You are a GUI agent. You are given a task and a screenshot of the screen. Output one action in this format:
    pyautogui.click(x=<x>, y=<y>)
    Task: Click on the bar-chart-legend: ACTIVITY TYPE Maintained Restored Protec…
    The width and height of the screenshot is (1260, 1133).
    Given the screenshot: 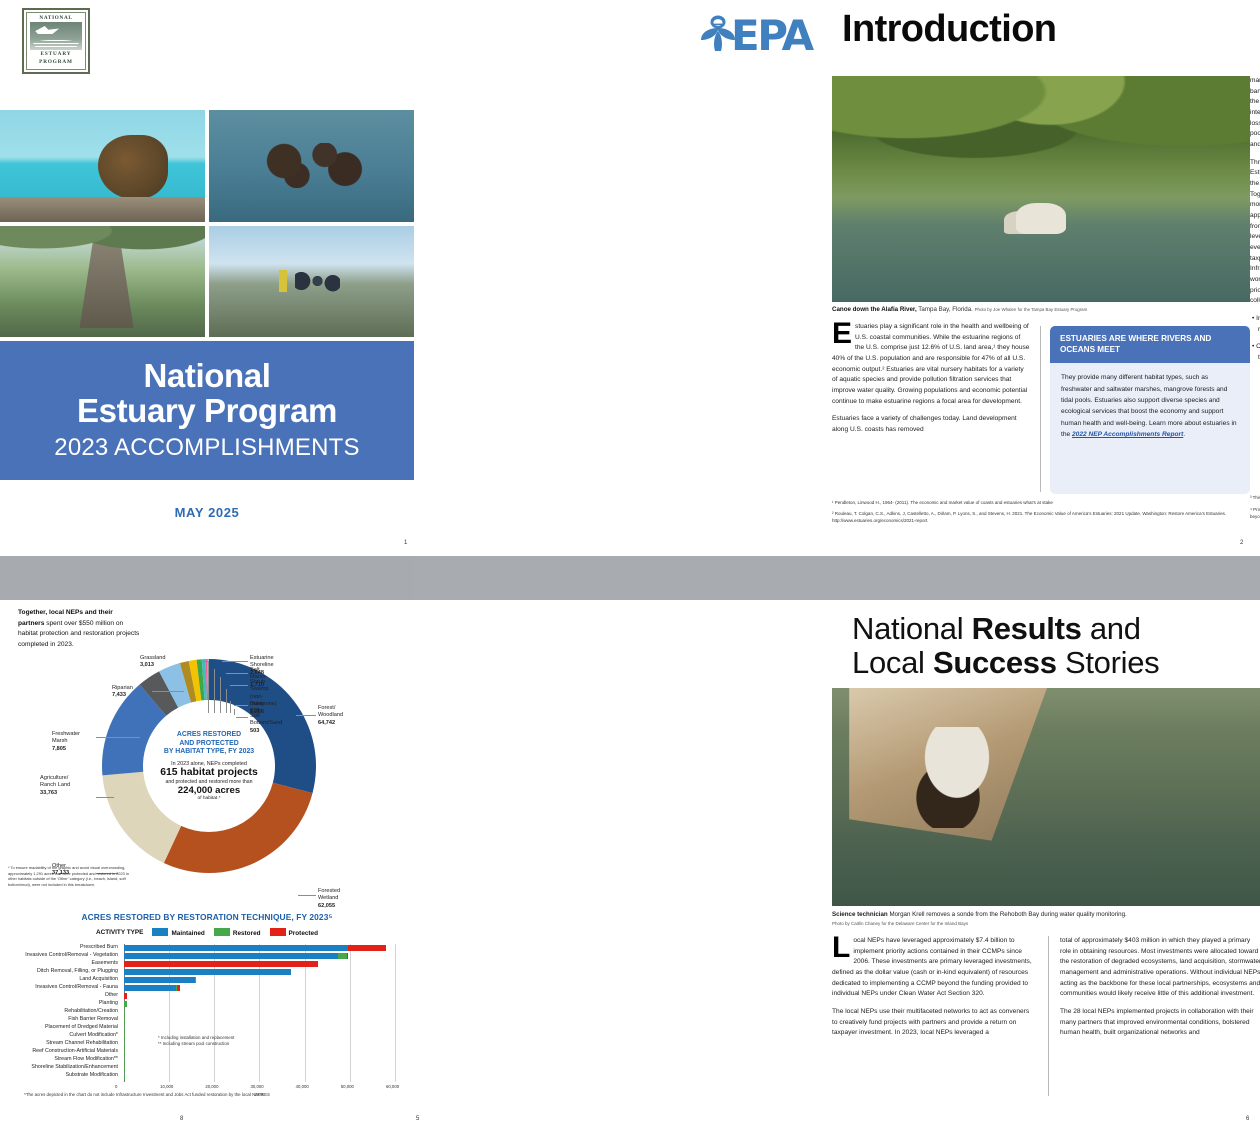 What is the action you would take?
    pyautogui.click(x=207, y=932)
    